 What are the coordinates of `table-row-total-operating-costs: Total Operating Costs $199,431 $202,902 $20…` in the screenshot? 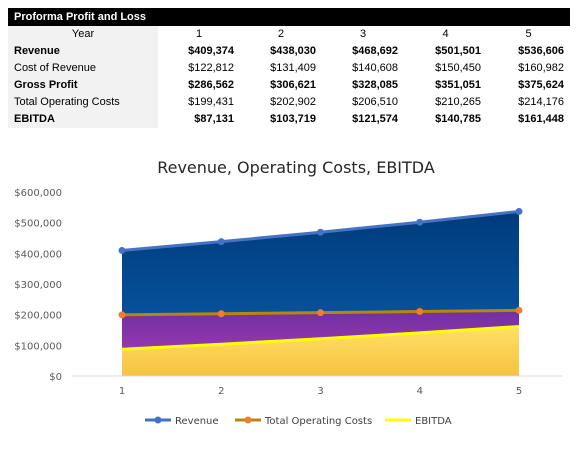 It's located at (289, 102).